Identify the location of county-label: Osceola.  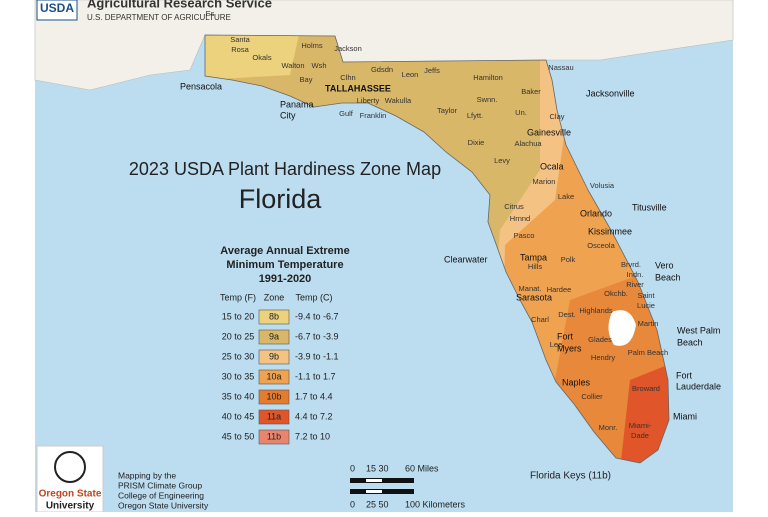
(601, 245).